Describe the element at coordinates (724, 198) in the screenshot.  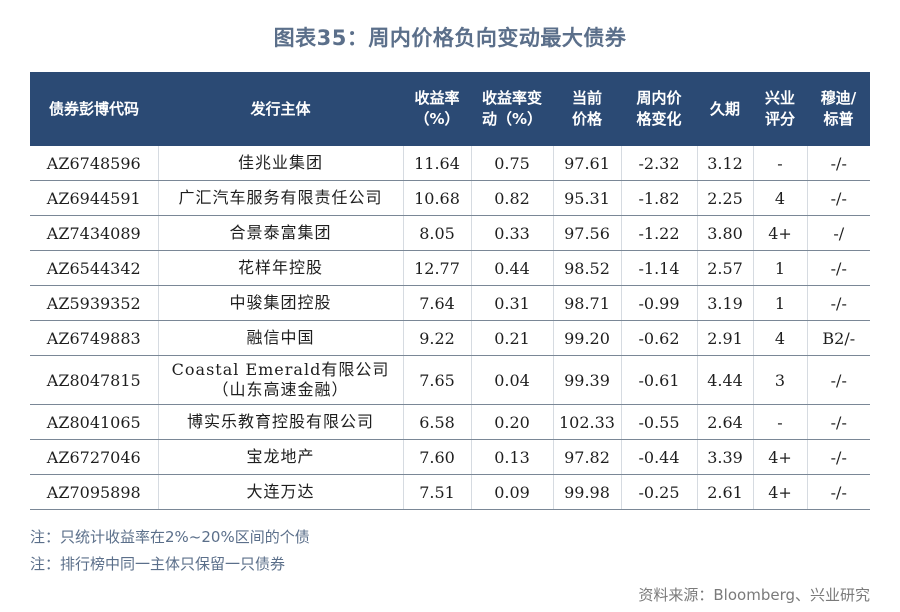
I see `cell-duration: 2.25` at that location.